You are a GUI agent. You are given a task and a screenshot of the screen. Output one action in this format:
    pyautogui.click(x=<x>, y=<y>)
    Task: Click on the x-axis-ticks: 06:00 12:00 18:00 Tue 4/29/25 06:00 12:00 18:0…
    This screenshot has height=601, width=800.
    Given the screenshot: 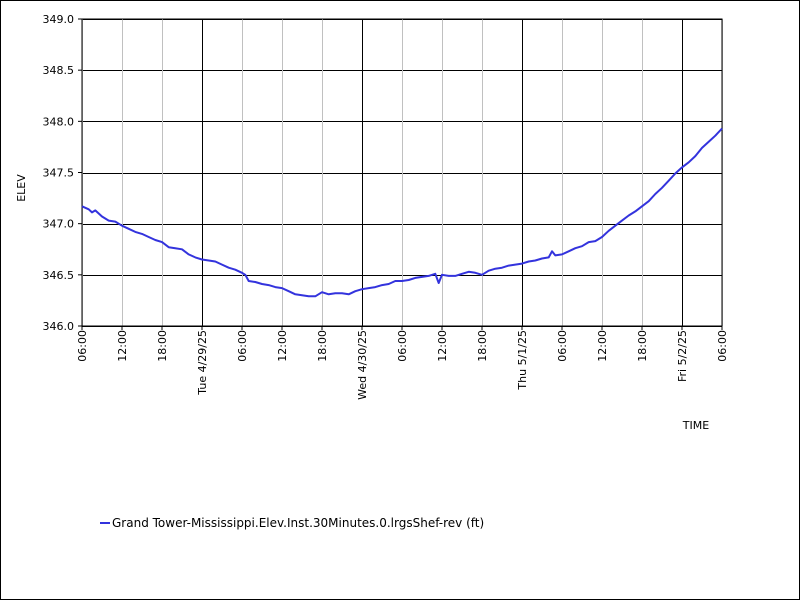 What is the action you would take?
    pyautogui.click(x=402, y=363)
    